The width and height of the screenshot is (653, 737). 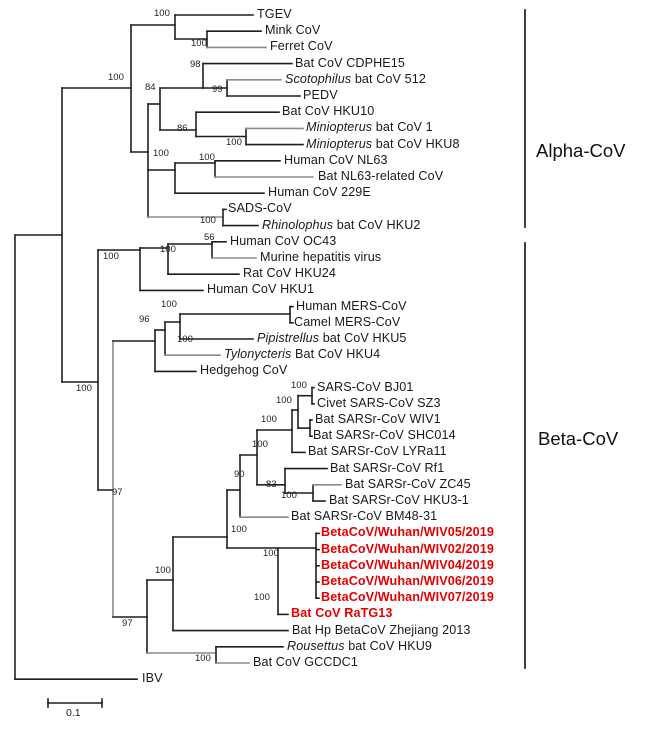 What do you see at coordinates (271, 484) in the screenshot?
I see `bootstrap-value-label: 83` at bounding box center [271, 484].